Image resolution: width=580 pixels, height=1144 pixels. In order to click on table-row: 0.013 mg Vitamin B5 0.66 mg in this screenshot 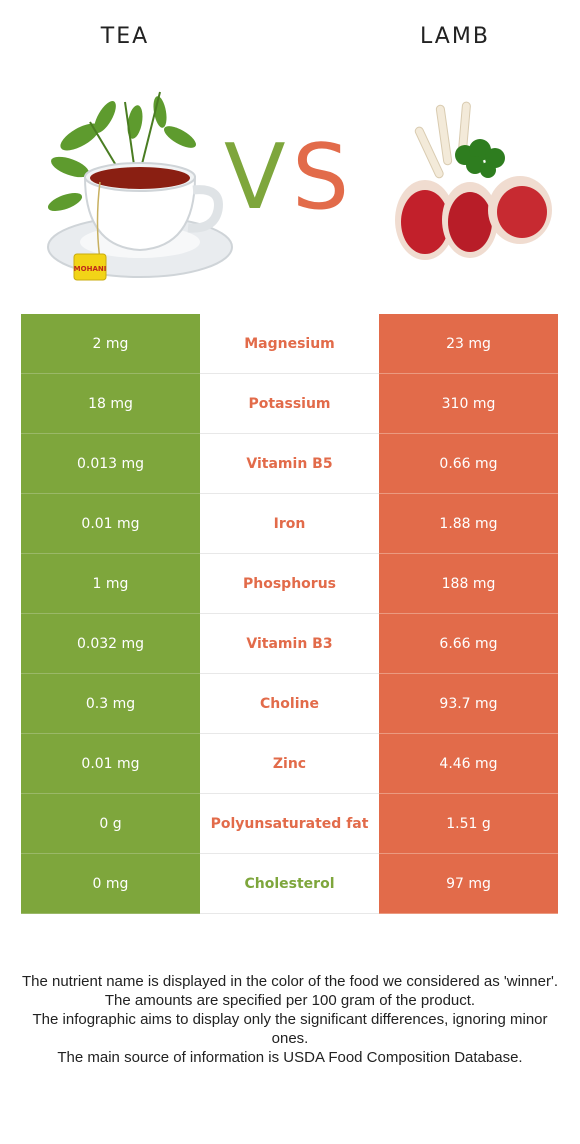, I will do `click(289, 464)`.